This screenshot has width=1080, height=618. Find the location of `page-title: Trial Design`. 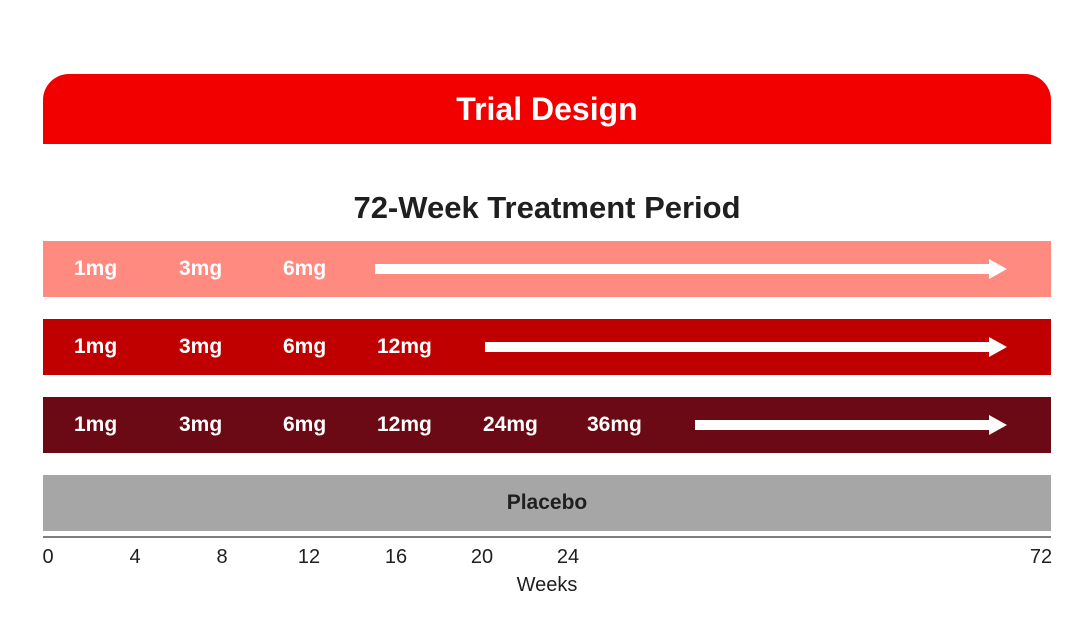

page-title: Trial Design is located at coordinates (547, 108).